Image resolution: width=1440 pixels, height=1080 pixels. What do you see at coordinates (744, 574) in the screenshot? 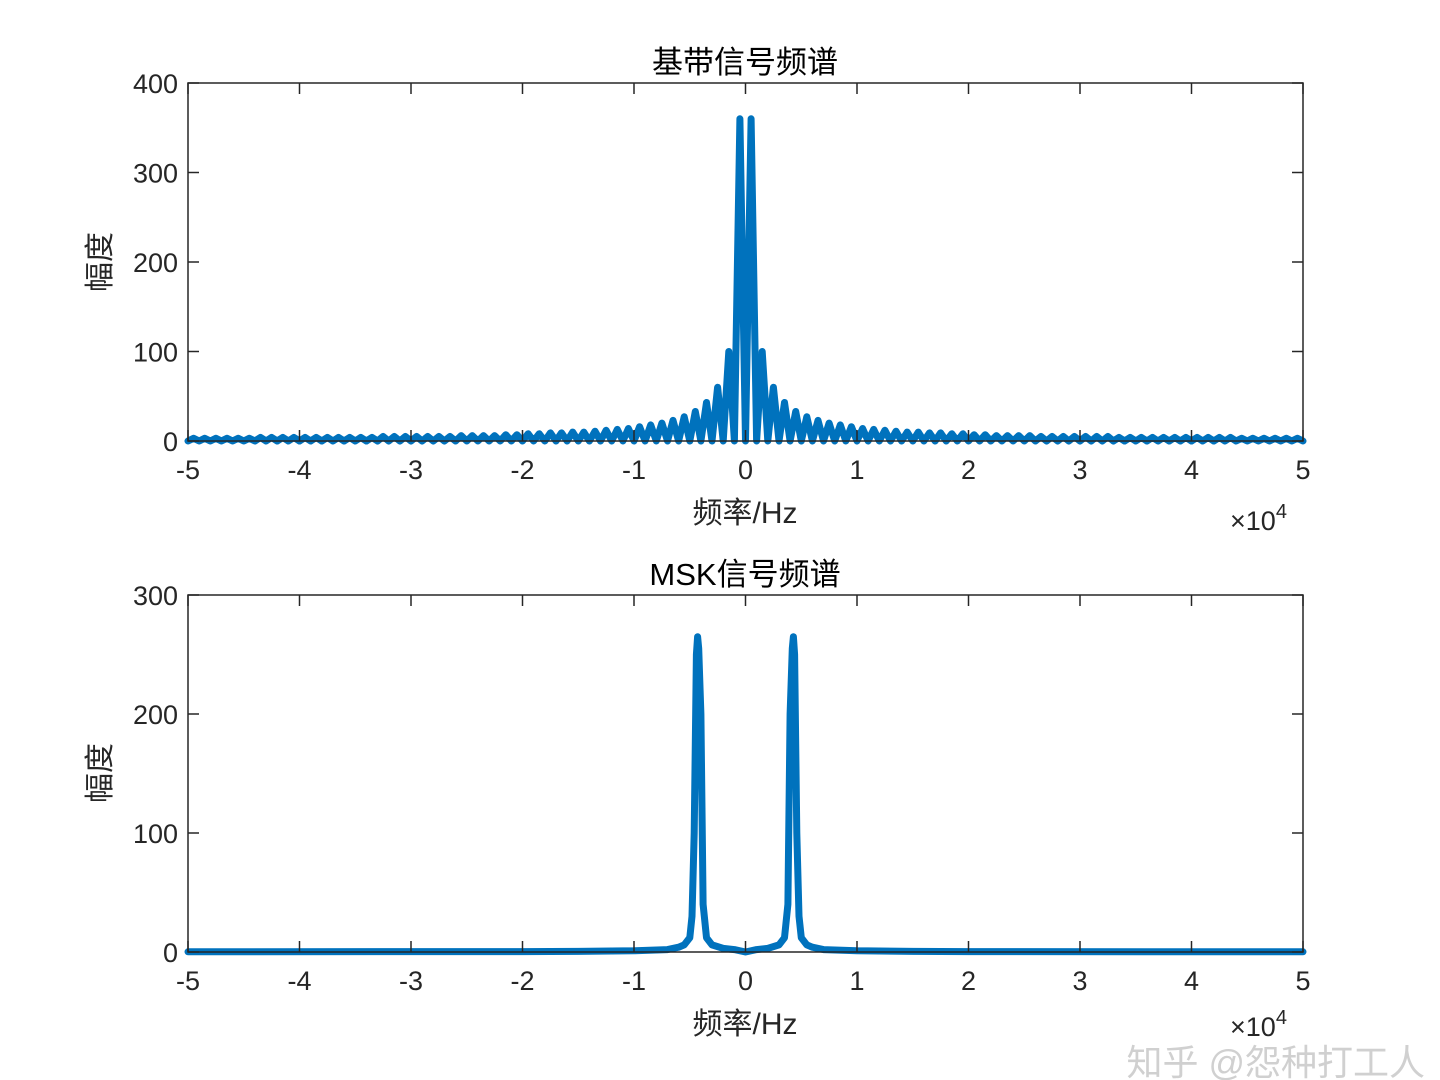
I see `chart-title: MSK信号频谱` at bounding box center [744, 574].